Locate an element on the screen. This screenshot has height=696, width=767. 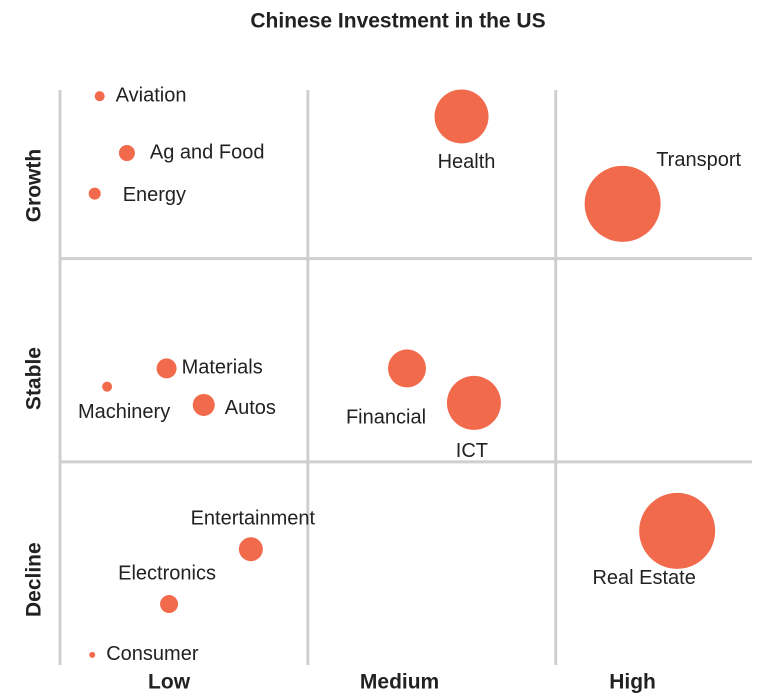
bubble-label: ICT is located at coordinates (472, 451).